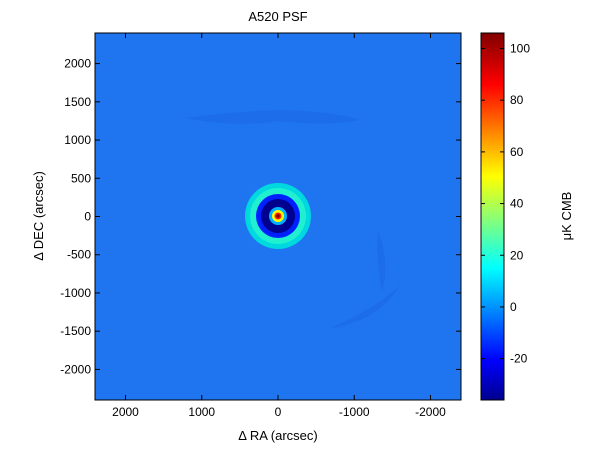 This screenshot has height=450, width=600. I want to click on colorbar-tick-label: -20, so click(519, 359).